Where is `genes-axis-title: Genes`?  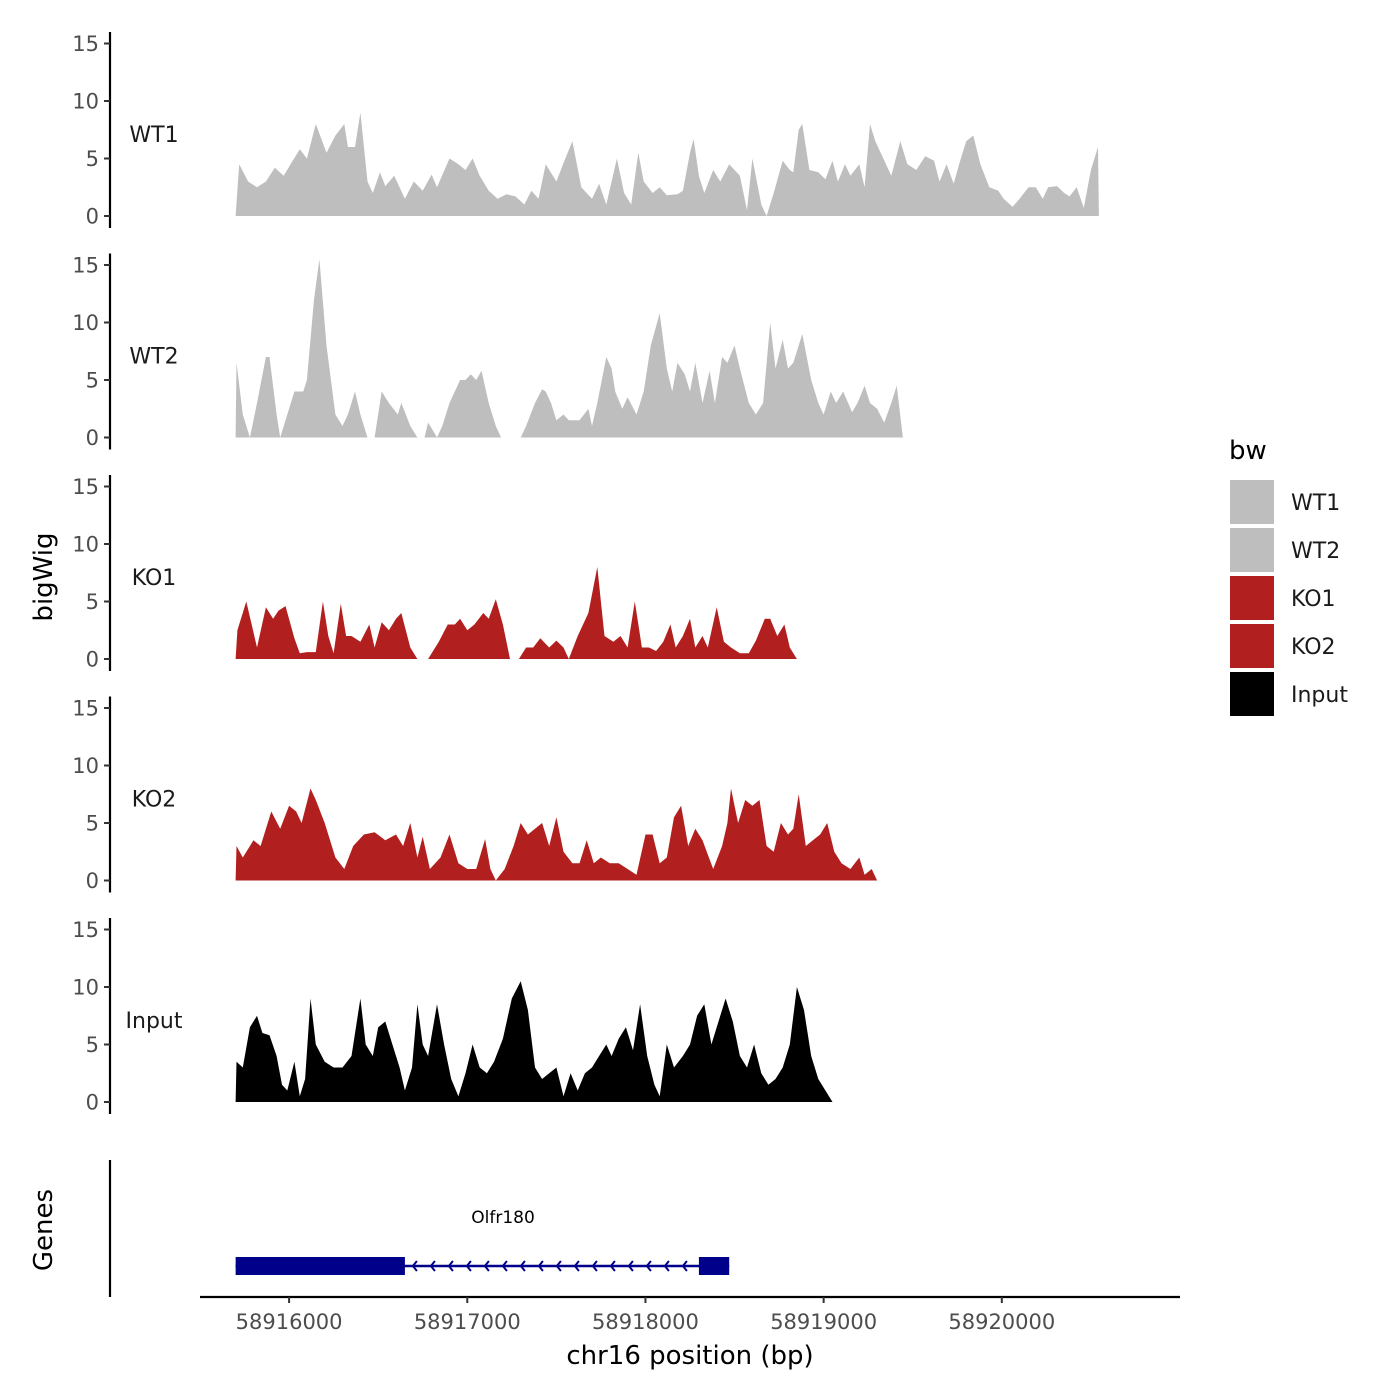 genes-axis-title: Genes is located at coordinates (44, 1230).